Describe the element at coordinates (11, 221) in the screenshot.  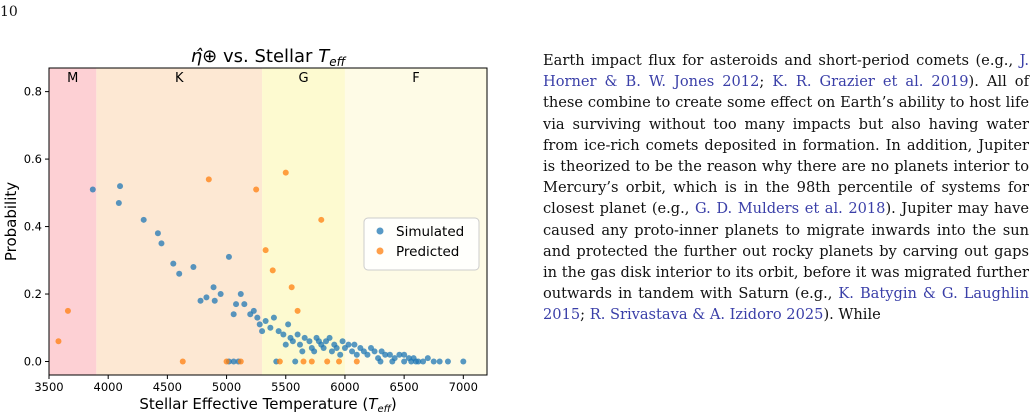
I see `y-axis-label: Probability` at that location.